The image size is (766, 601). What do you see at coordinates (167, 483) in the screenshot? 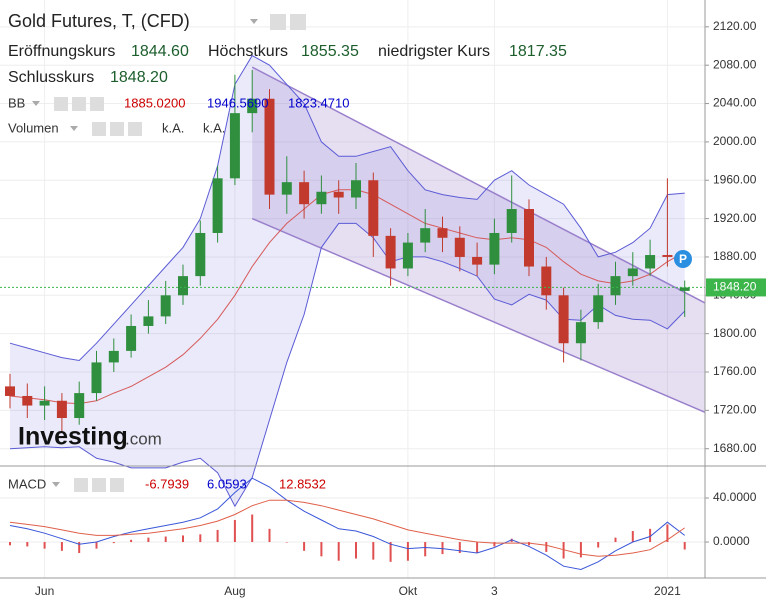
I see `macd-value: -6.7939` at bounding box center [167, 483].